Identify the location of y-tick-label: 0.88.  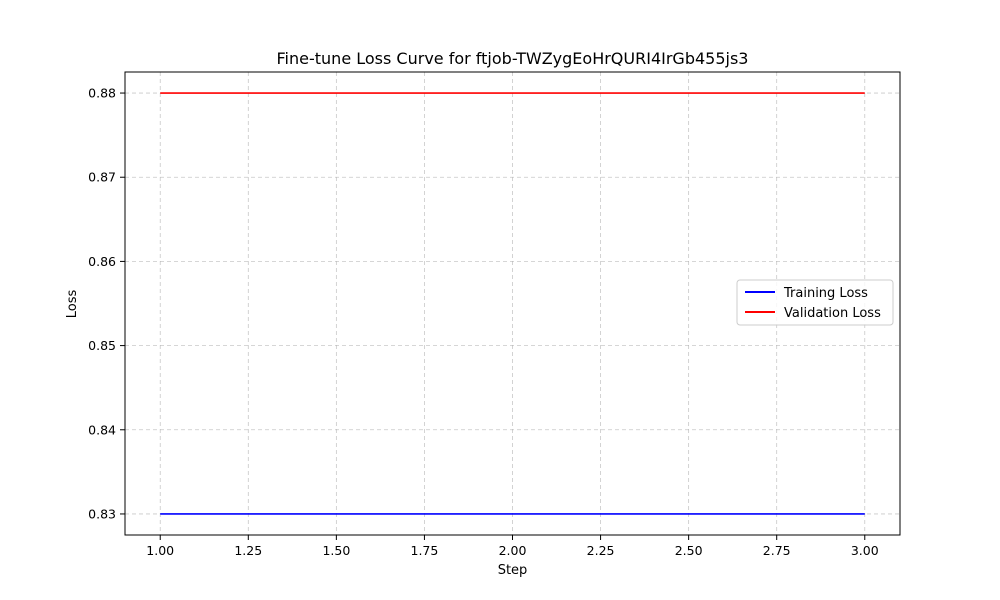
(102, 93).